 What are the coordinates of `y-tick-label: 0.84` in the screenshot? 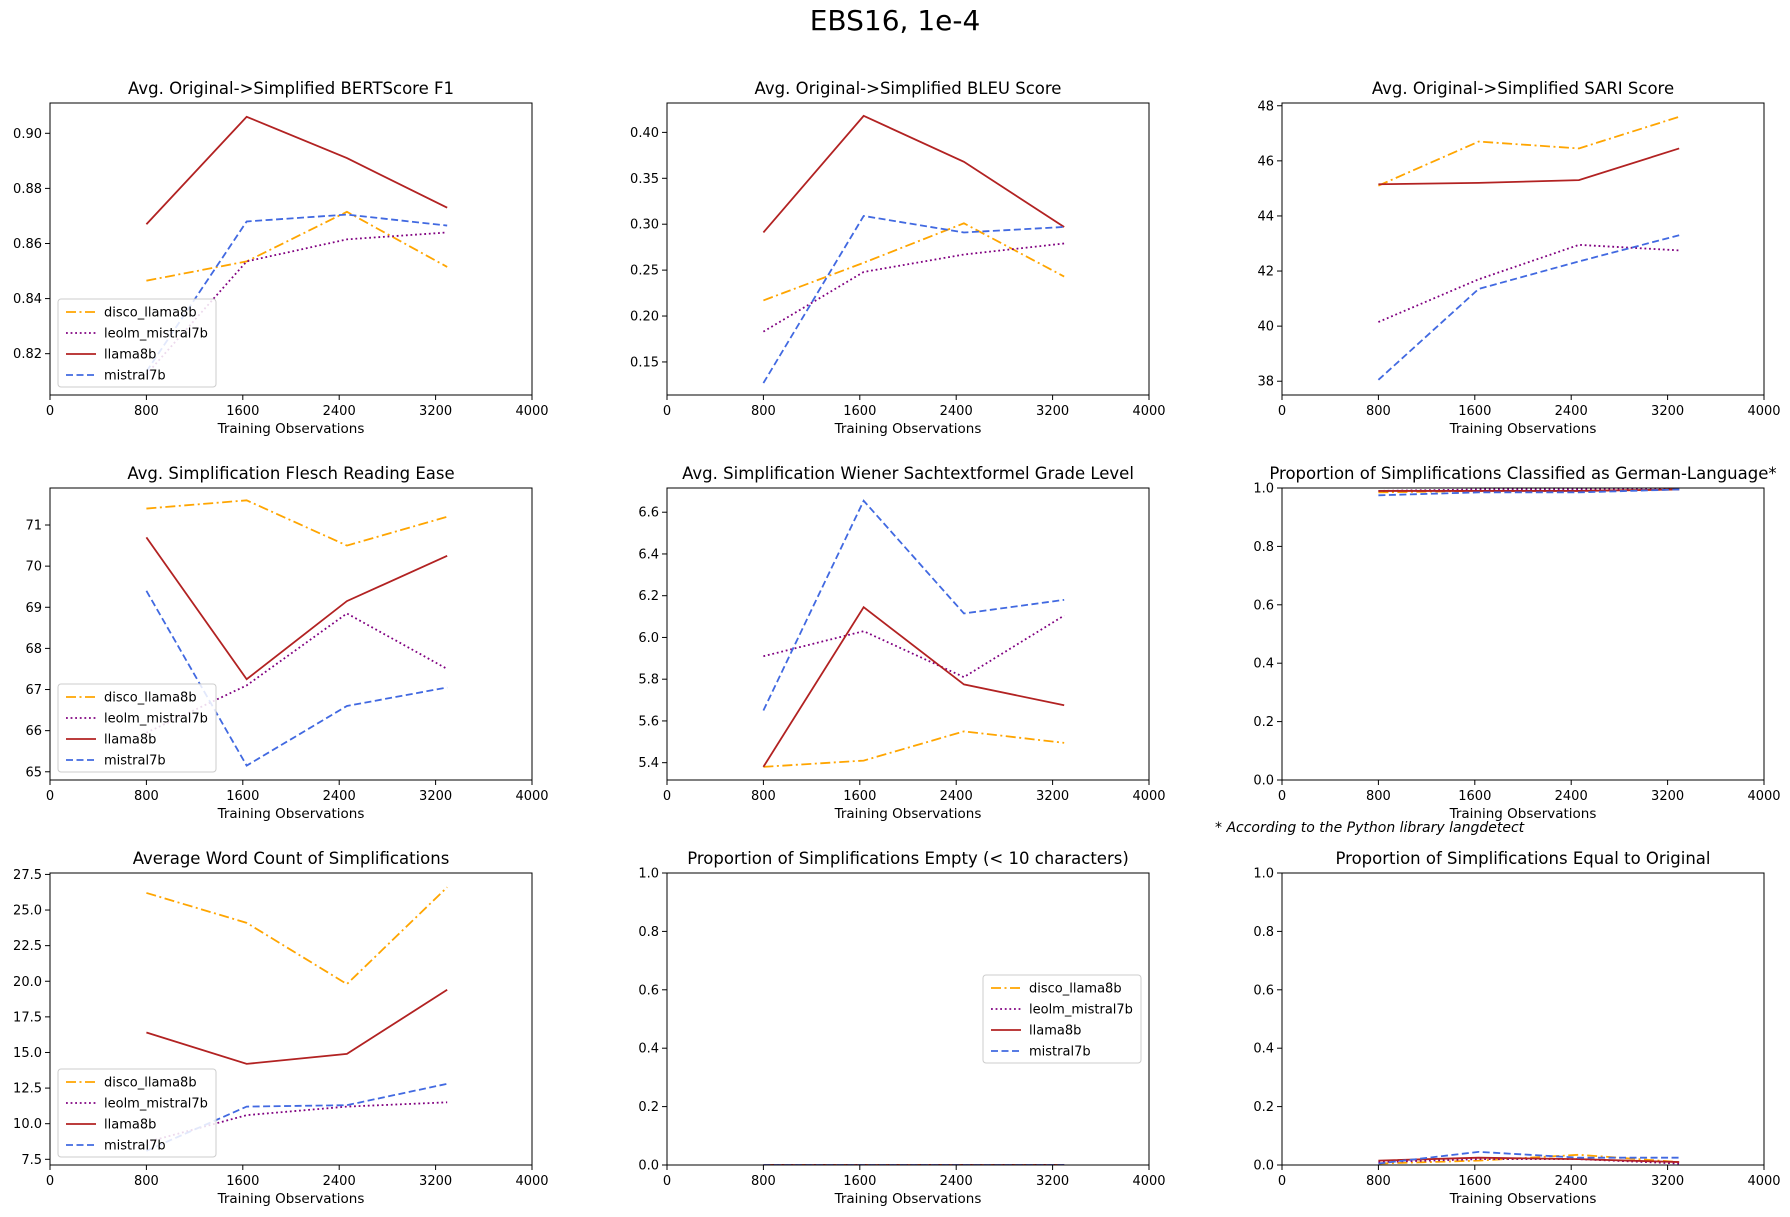 It's located at (27, 299).